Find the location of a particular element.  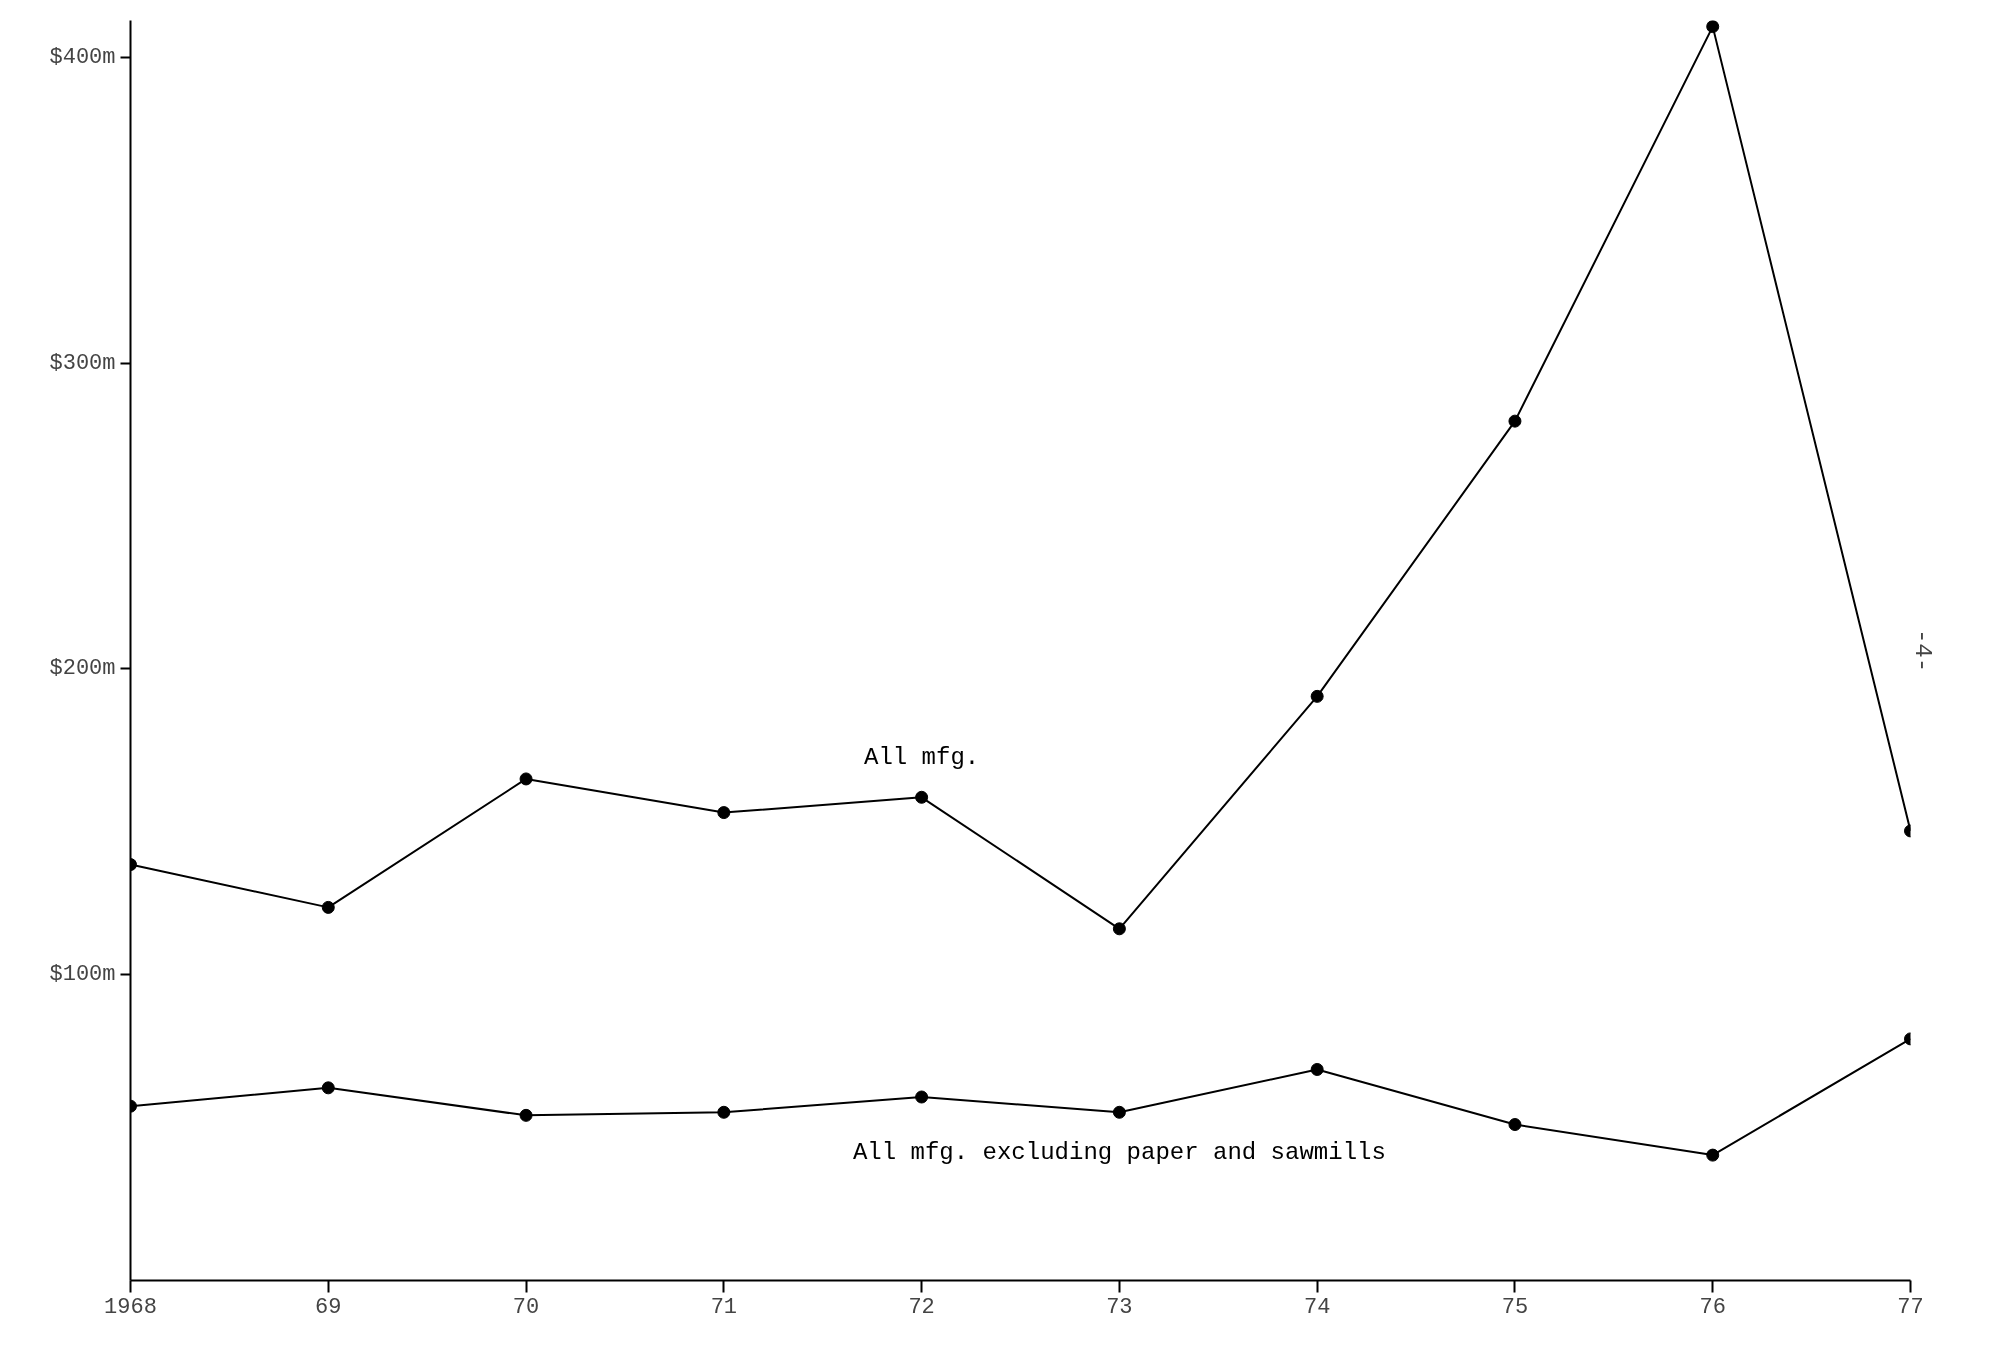

y-tick-label: $400m is located at coordinates (82, 57).